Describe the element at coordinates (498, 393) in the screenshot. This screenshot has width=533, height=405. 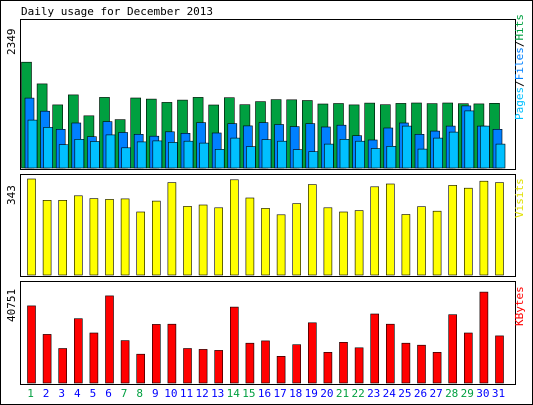
I see `day-label: 31` at that location.